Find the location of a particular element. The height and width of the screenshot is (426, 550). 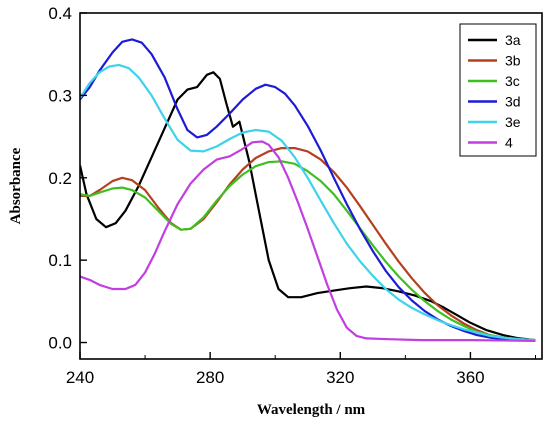

legend-label-4: 4 is located at coordinates (509, 143).